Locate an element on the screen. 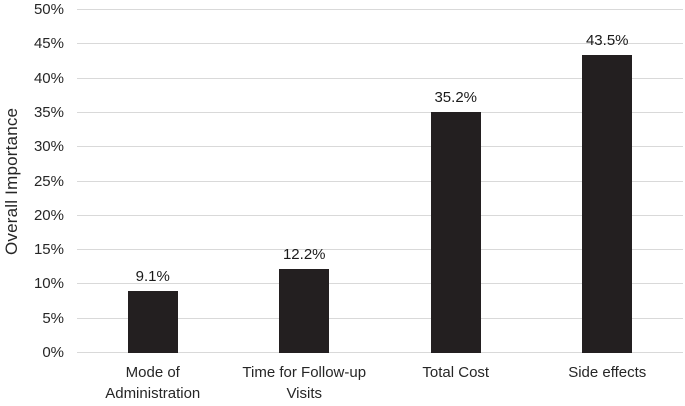  bar-value-label: 43.5% is located at coordinates (607, 40).